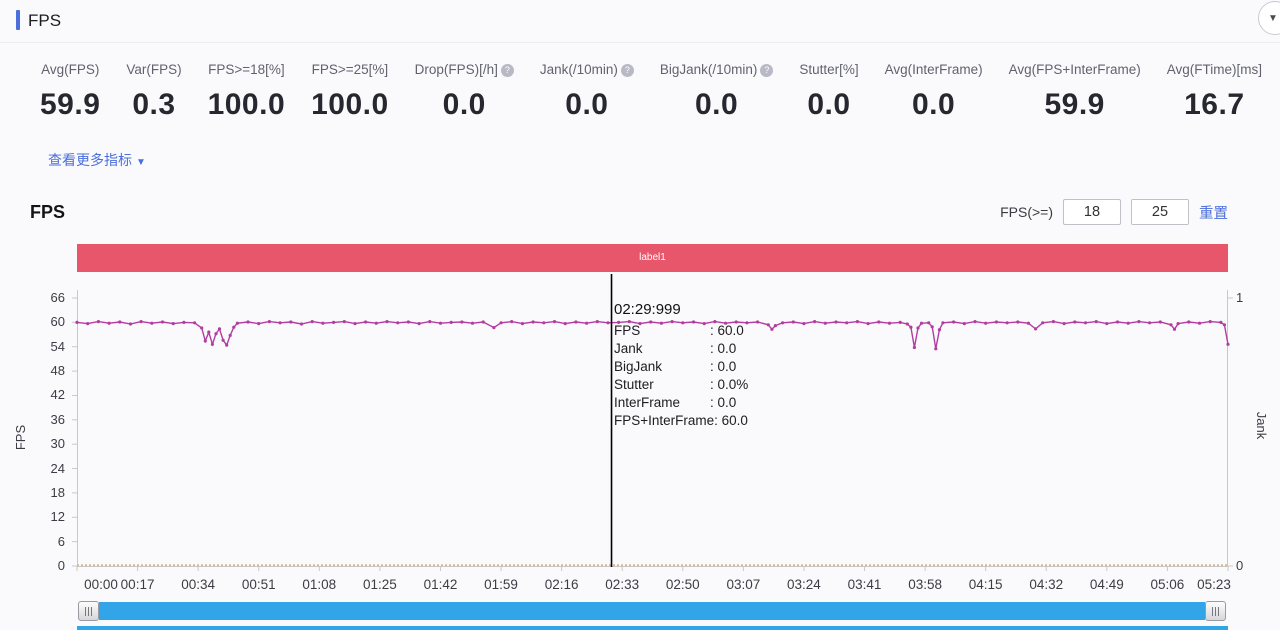  I want to click on x-axis-tick-label: 01:59, so click(501, 584).